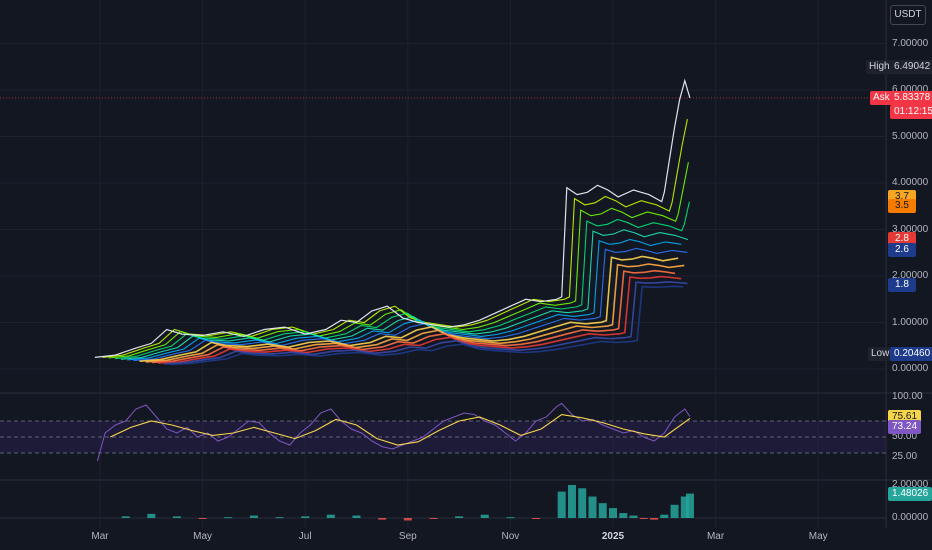 The image size is (932, 550). Describe the element at coordinates (911, 97) in the screenshot. I see `ask-value-badge: 5.83378` at that location.